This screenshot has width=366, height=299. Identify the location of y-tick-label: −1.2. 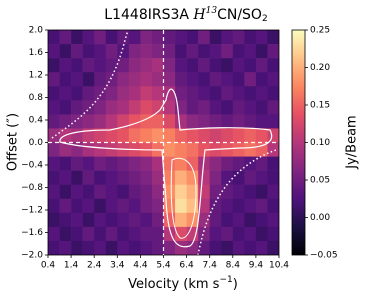
(32, 211).